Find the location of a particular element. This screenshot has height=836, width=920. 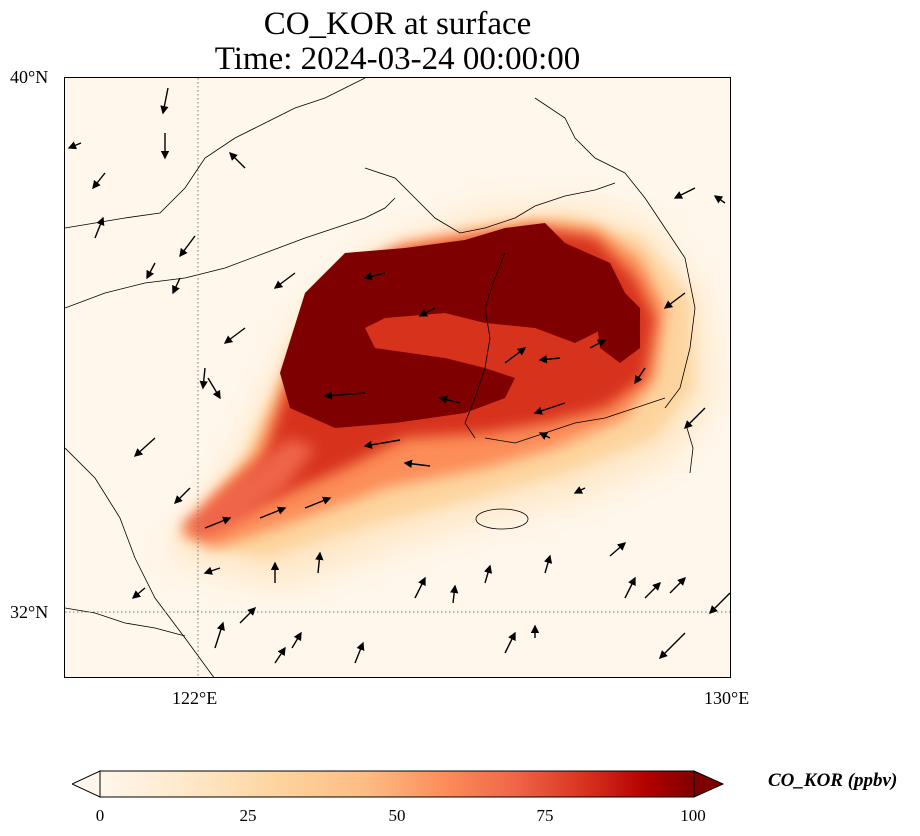

lat-label-40n: 40°N is located at coordinates (29, 77).